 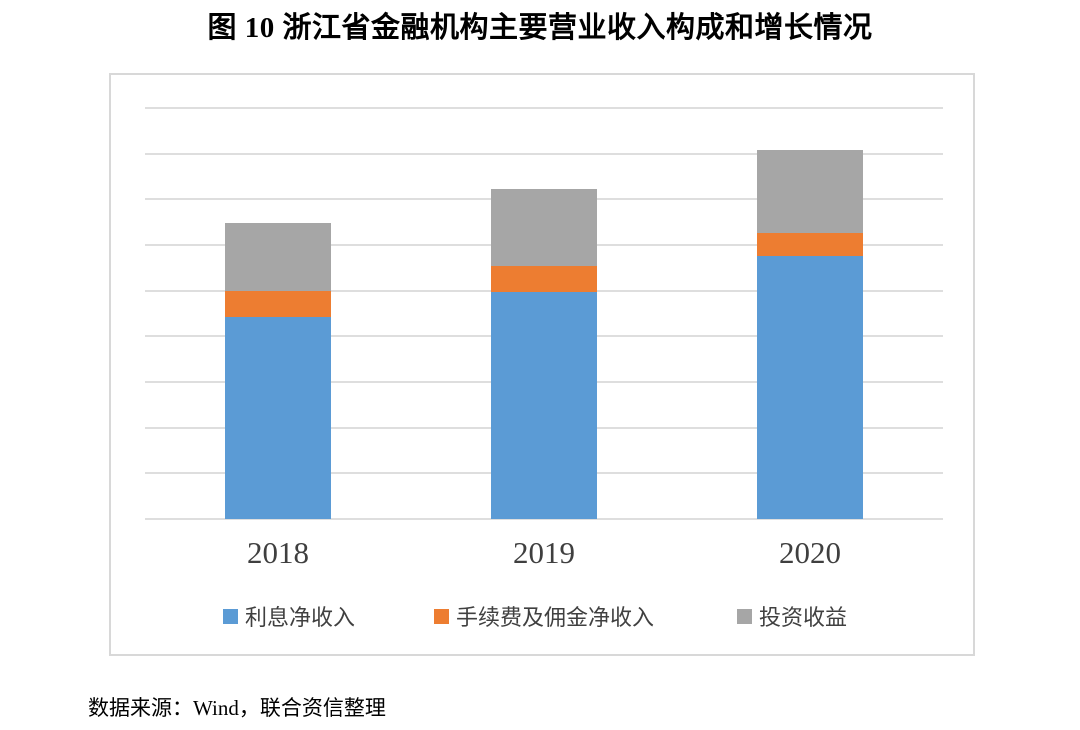 I want to click on x-axis-label-2020: 2020, so click(x=810, y=552).